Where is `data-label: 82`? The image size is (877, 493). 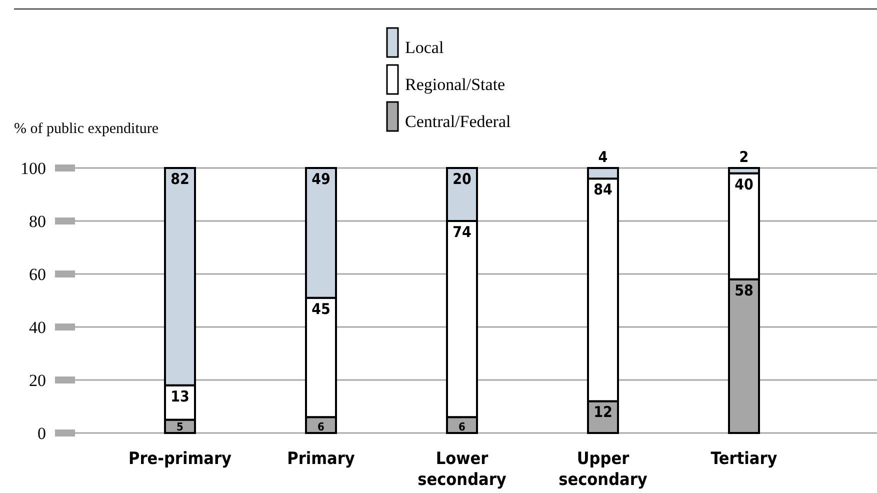
data-label: 82 is located at coordinates (180, 179).